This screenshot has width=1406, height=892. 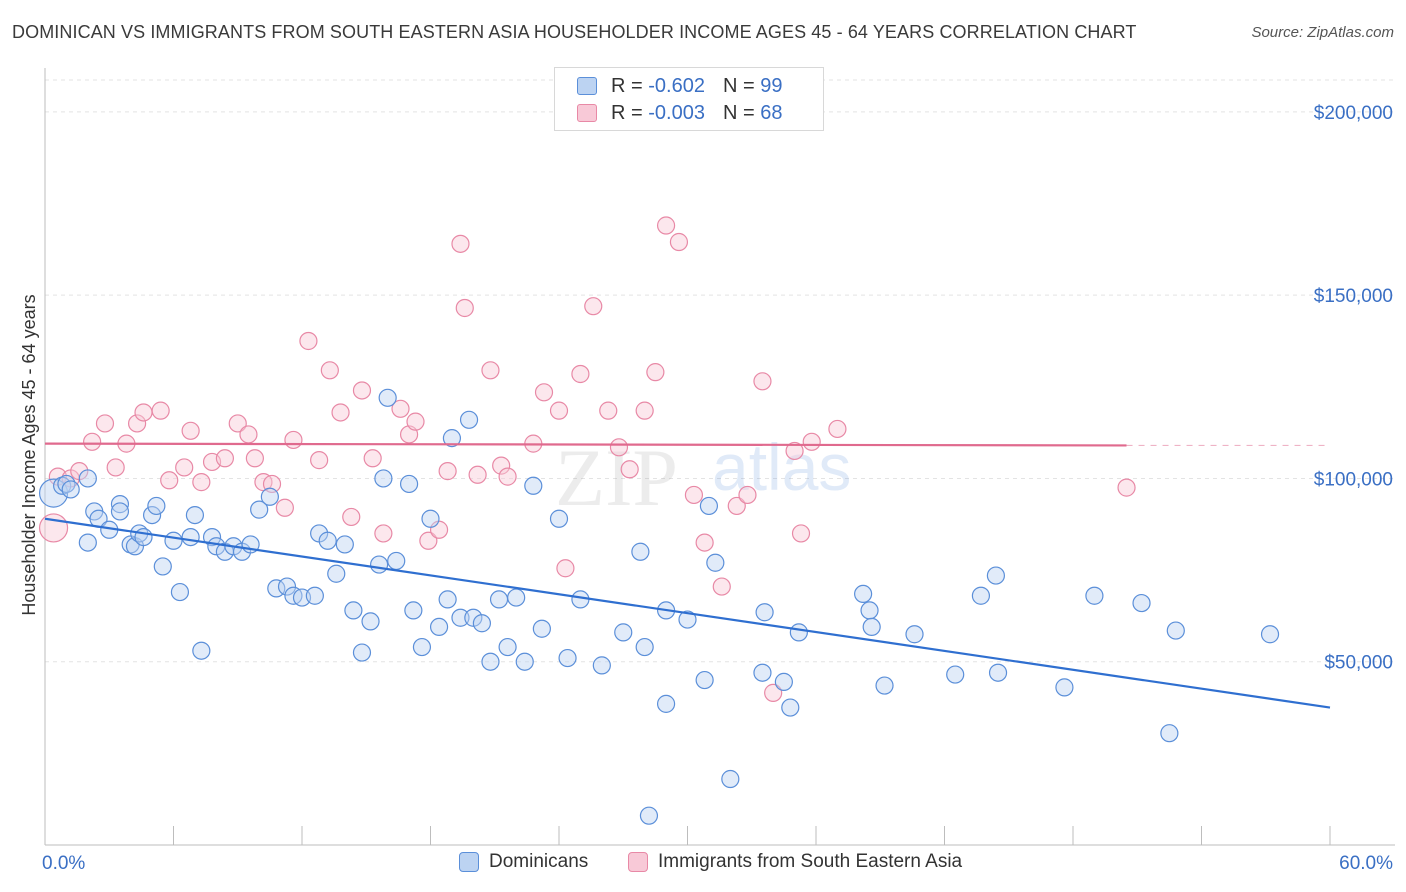 What do you see at coordinates (1322, 32) in the screenshot?
I see `source-label: Source: ZipAtlas.com` at bounding box center [1322, 32].